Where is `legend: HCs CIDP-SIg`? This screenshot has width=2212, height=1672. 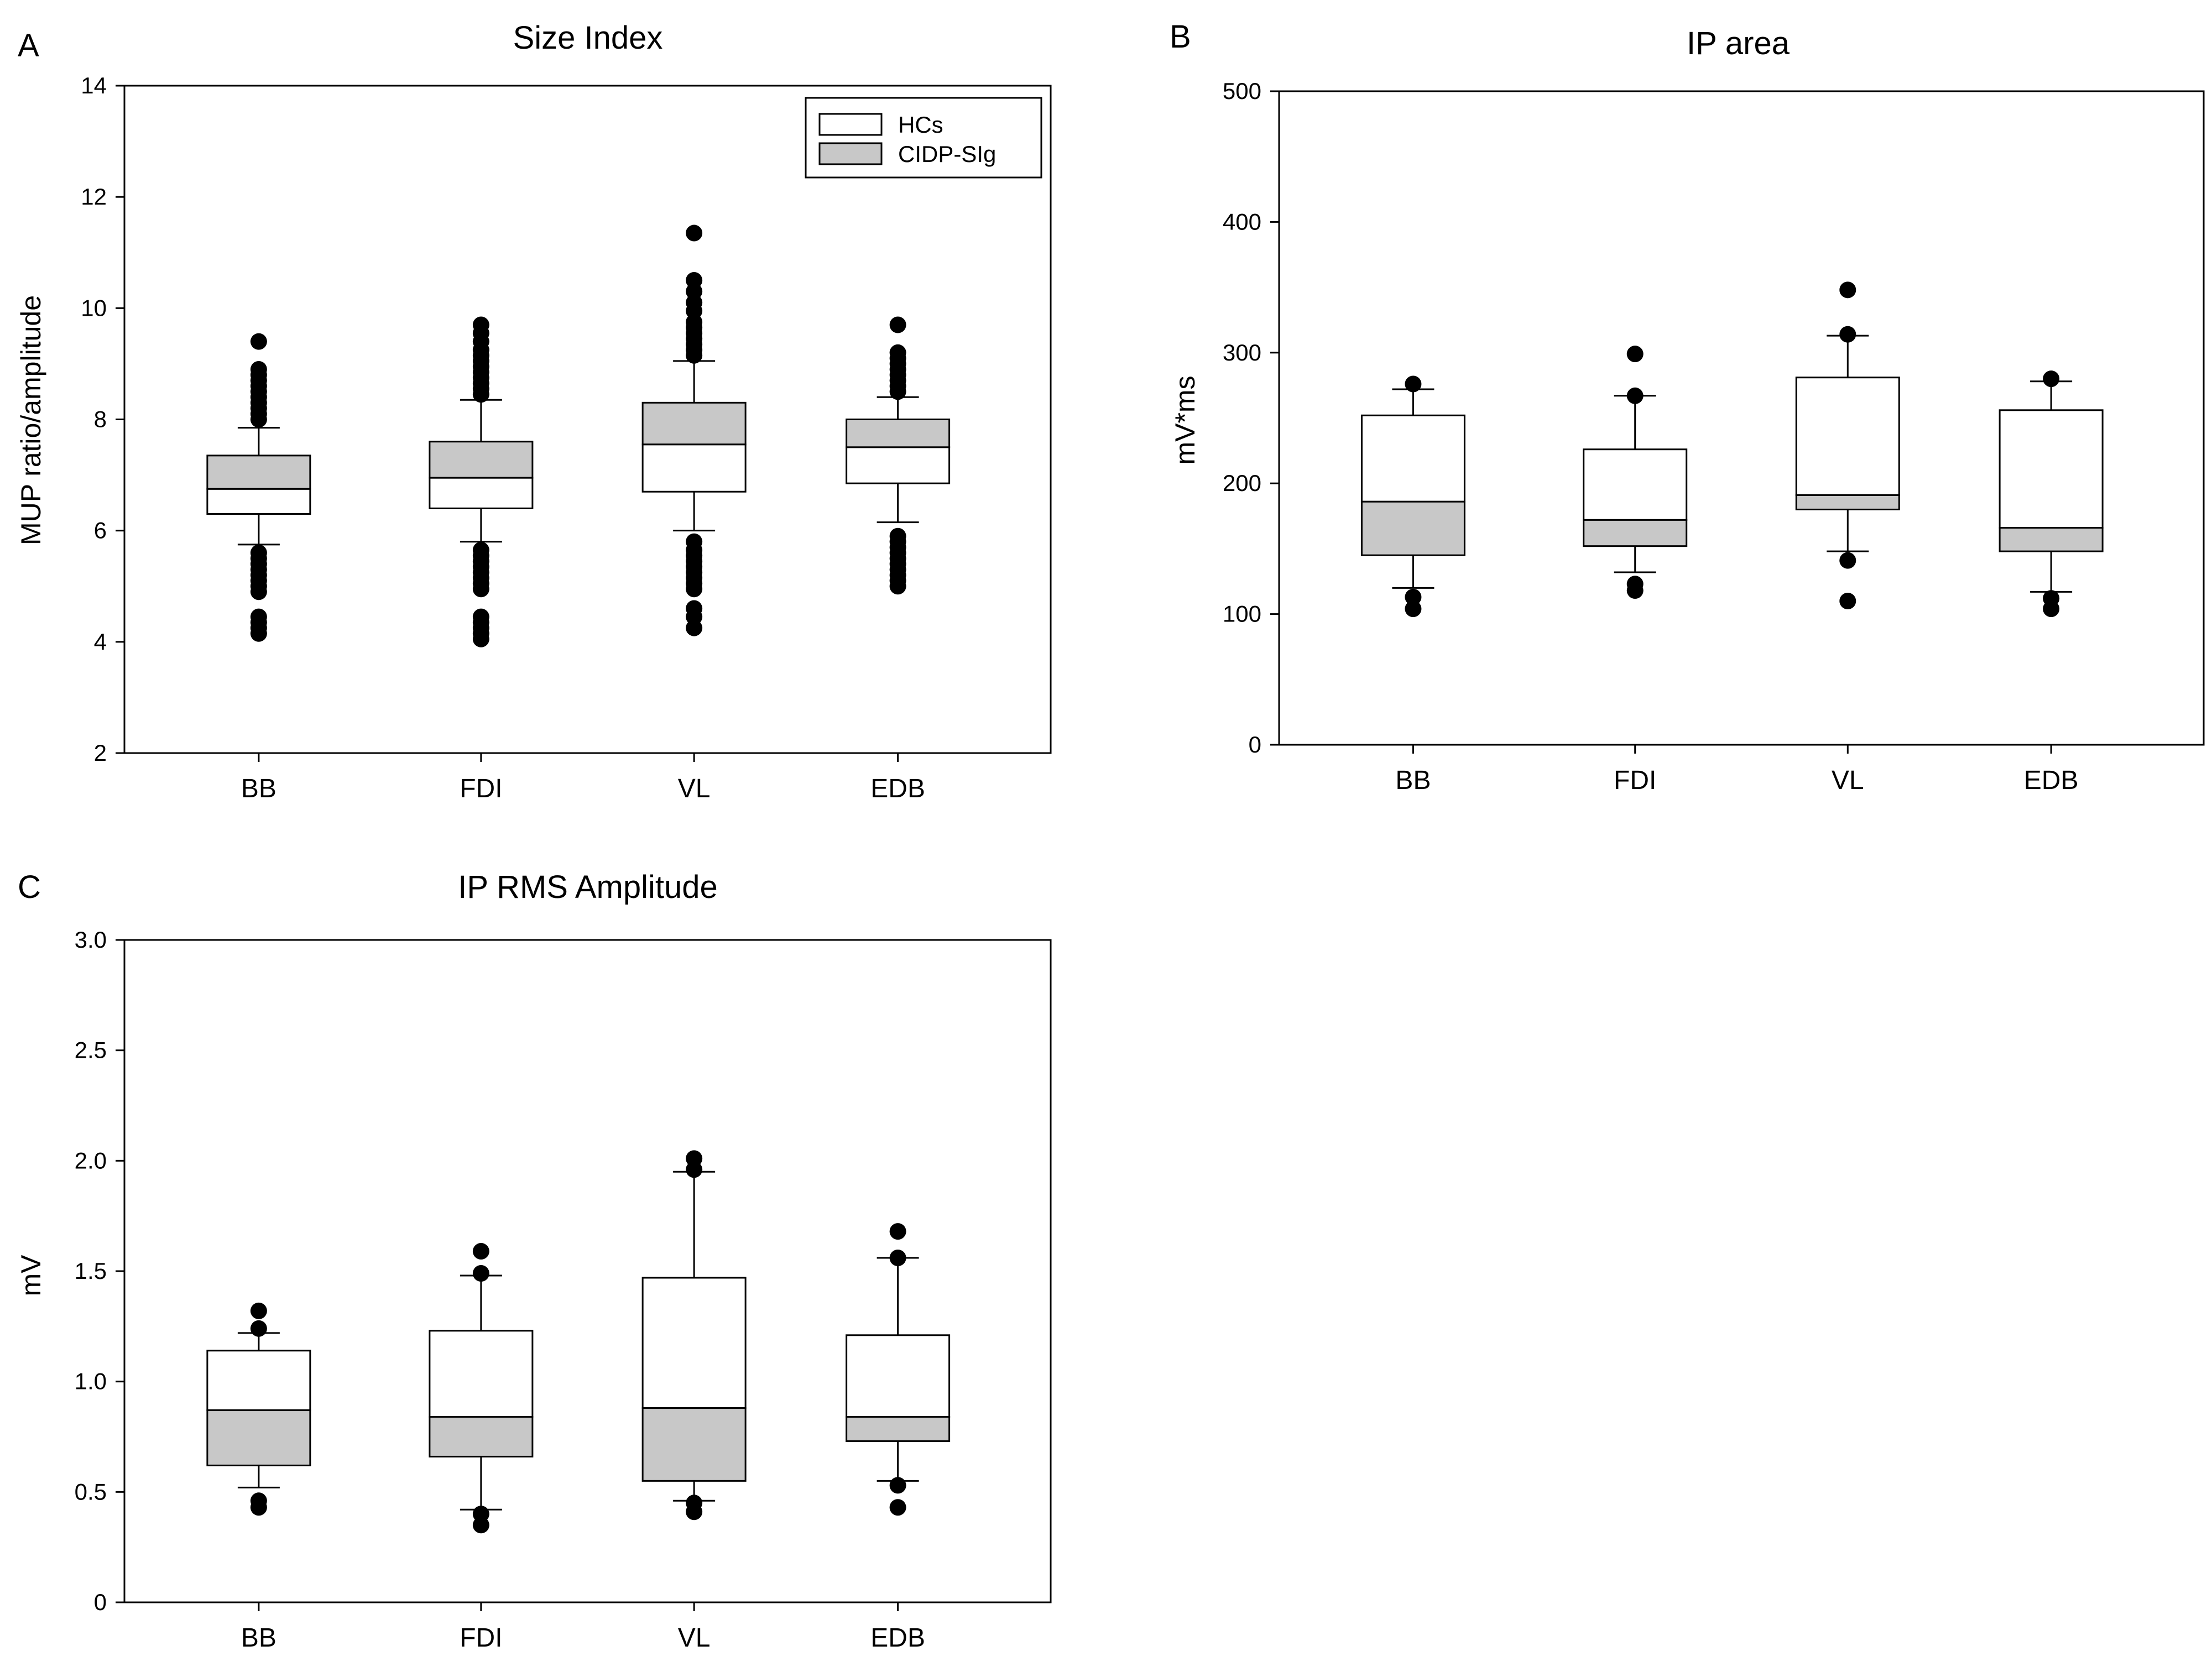
legend: HCs CIDP-SIg is located at coordinates (924, 138).